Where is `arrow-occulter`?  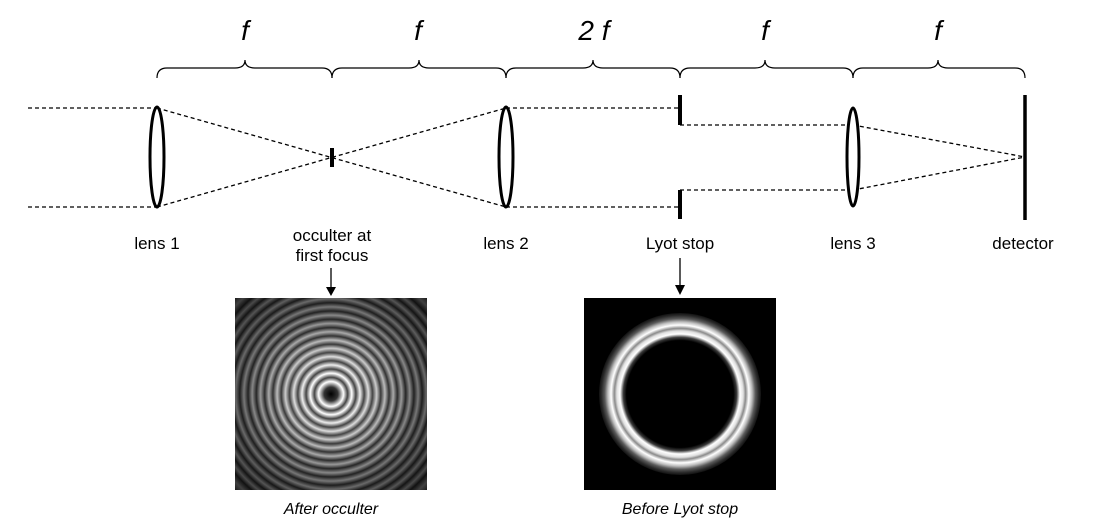
arrow-occulter is located at coordinates (331, 282).